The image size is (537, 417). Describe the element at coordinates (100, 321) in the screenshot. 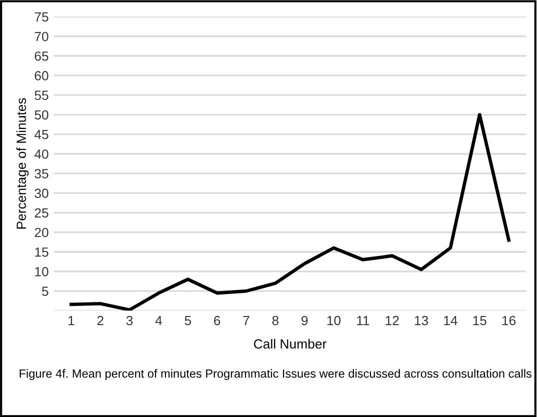

I see `x-tick-label: 2` at that location.